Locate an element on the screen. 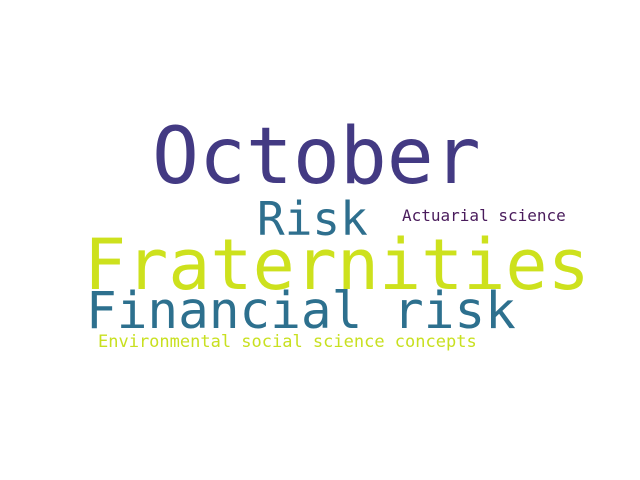 This screenshot has width=640, height=480. word-actuarial-science: Actuarial science is located at coordinates (484, 215).